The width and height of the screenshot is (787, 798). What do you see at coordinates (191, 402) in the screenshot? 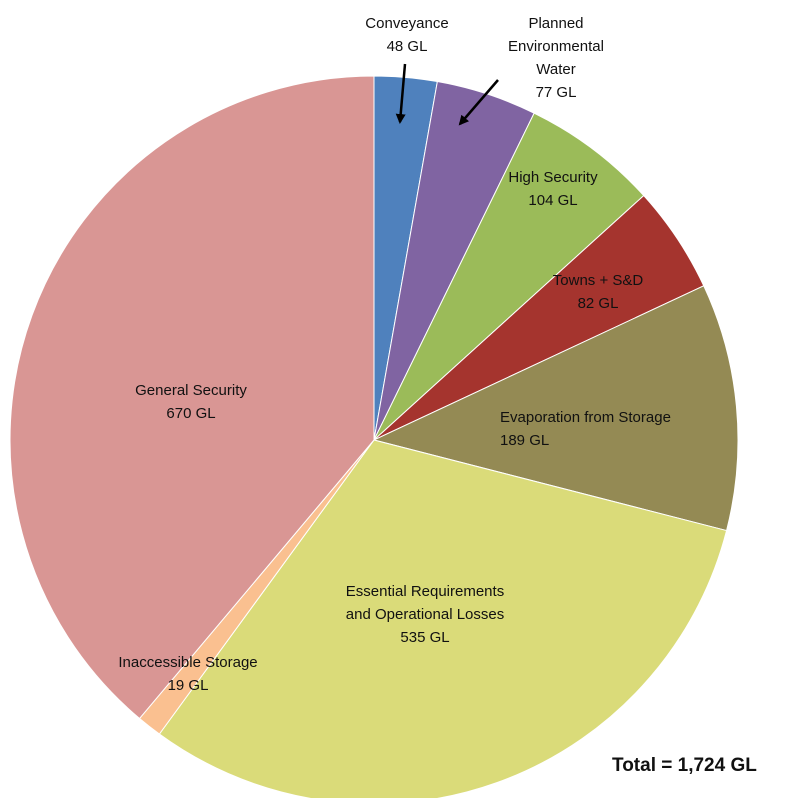
I see `label-general-security: General Security 670 GL` at bounding box center [191, 402].